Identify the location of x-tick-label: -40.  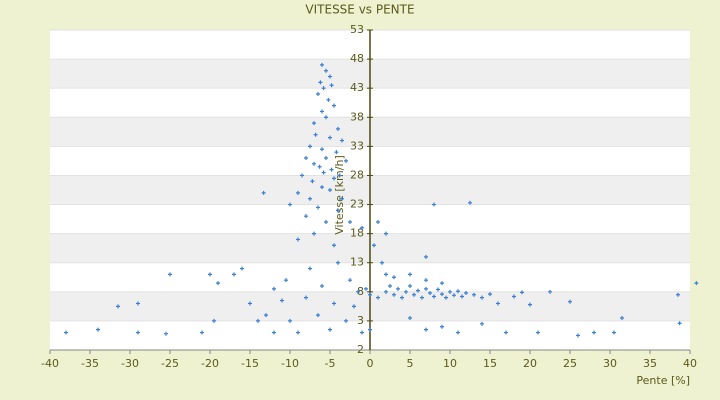
(50, 363).